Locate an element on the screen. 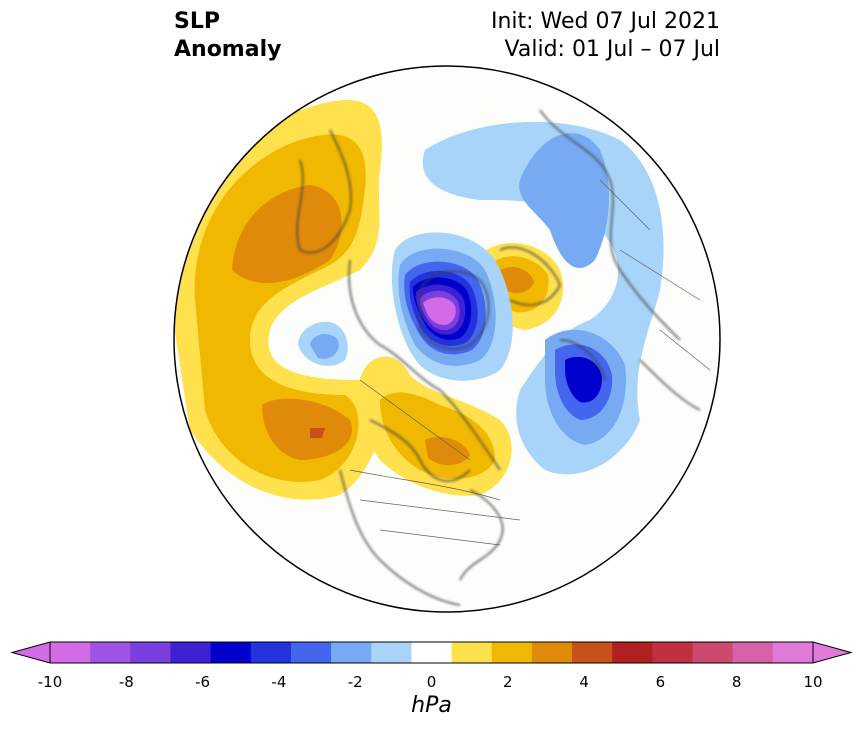 This screenshot has width=863, height=732. colorbar-tick-label: 8 is located at coordinates (736, 682).